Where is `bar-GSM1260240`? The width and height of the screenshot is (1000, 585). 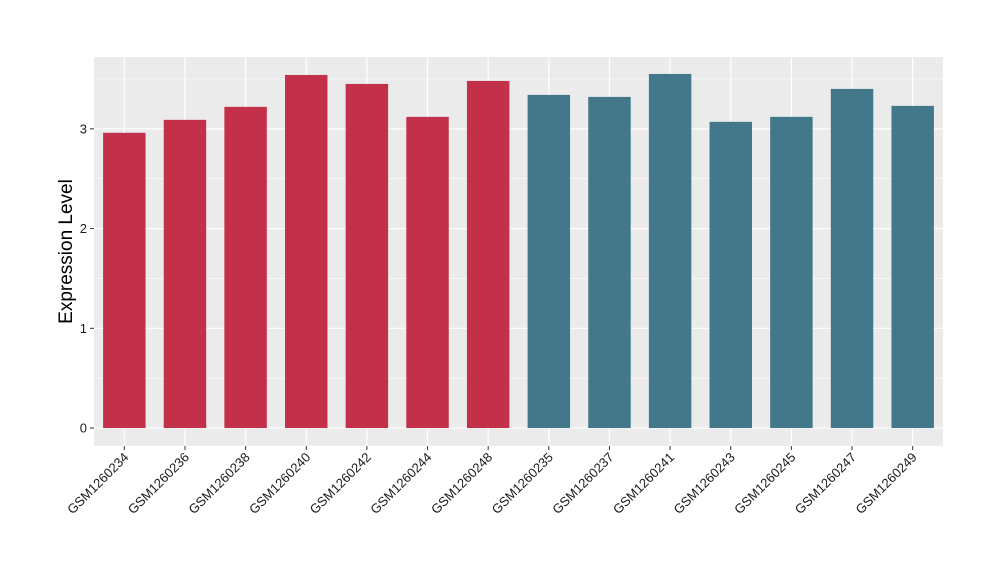 bar-GSM1260240 is located at coordinates (306, 251).